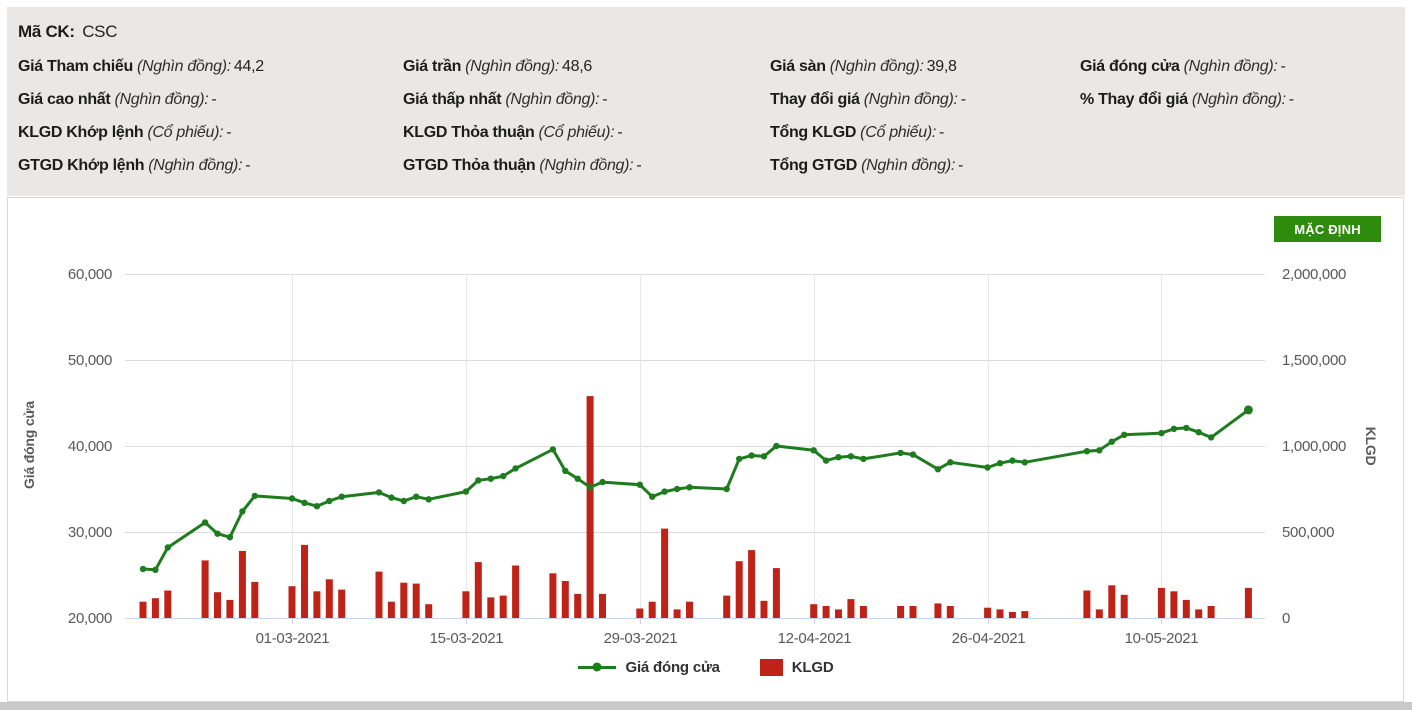 The height and width of the screenshot is (710, 1412). What do you see at coordinates (64, 99) in the screenshot?
I see `field-label: Giá cao nhất` at bounding box center [64, 99].